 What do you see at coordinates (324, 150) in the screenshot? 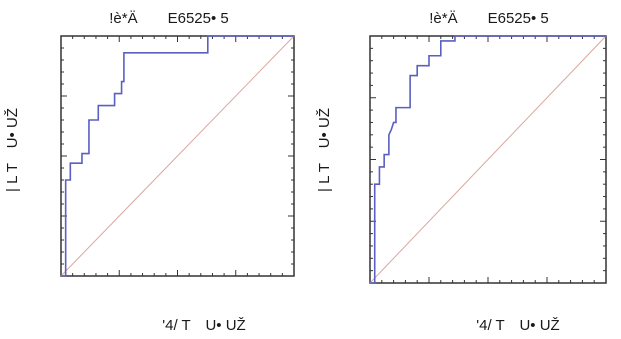
I see `chart-right-ylabel: | L T U• UŽ` at bounding box center [324, 150].